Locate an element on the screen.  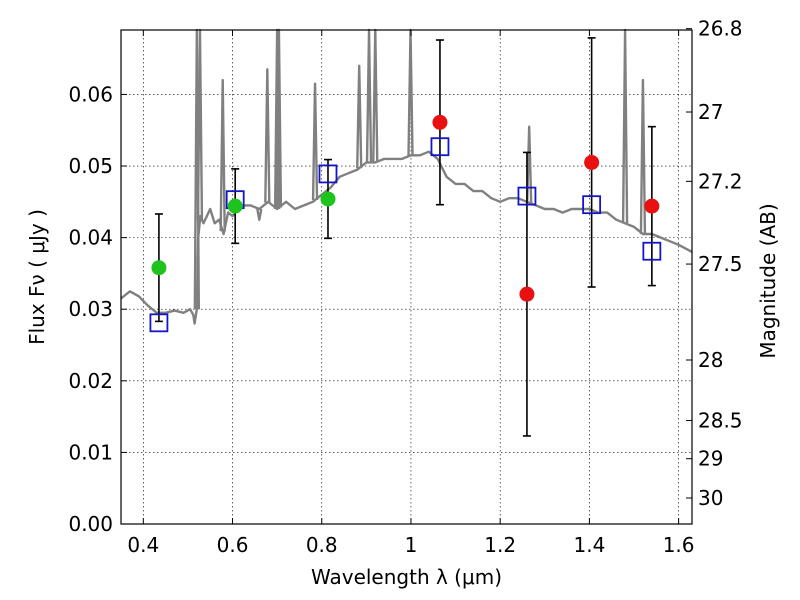
y-tick-label: 0.06 is located at coordinates (90, 94).